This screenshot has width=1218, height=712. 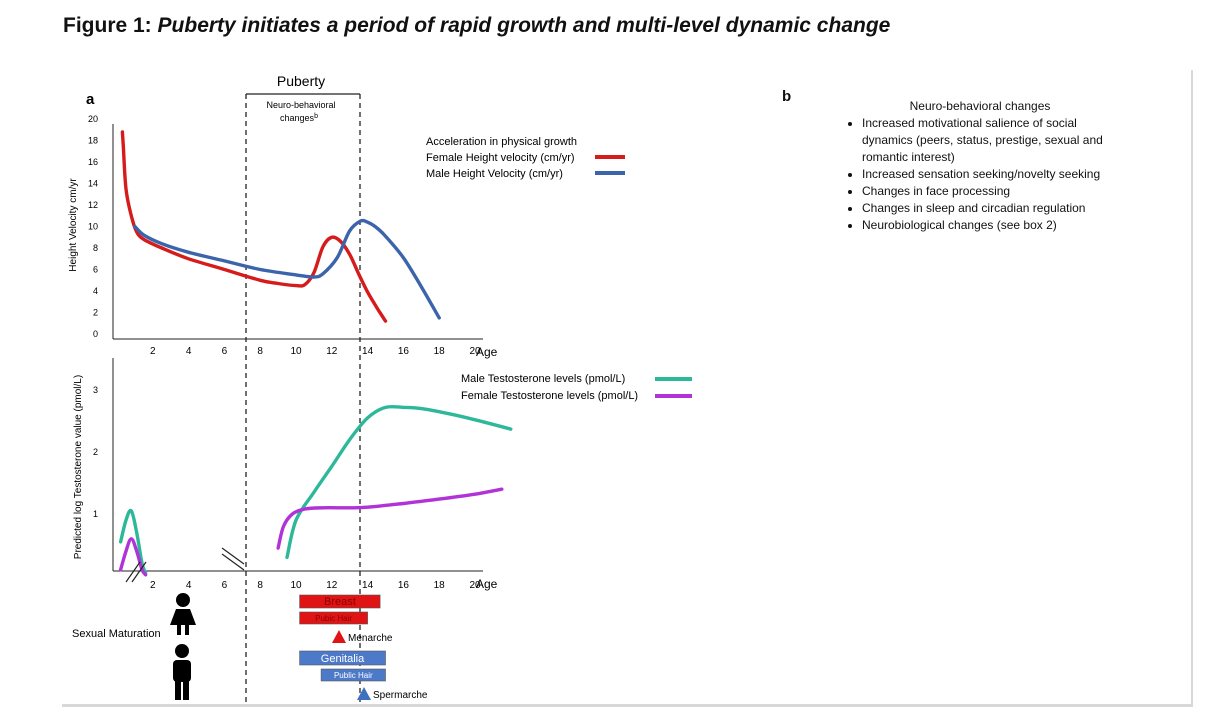 I want to click on maturation-bar-label: Pubic Hair, so click(x=333, y=618).